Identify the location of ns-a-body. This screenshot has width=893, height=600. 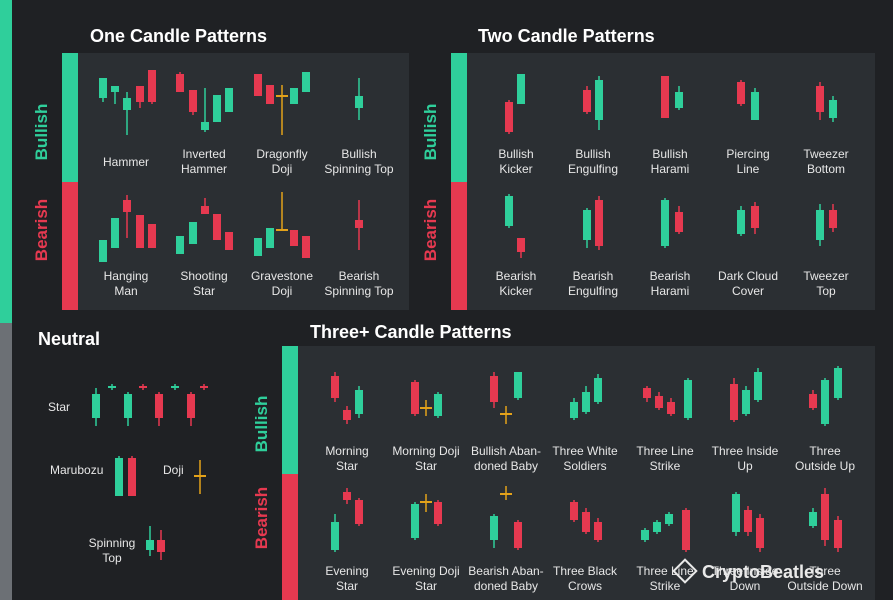
(96, 406).